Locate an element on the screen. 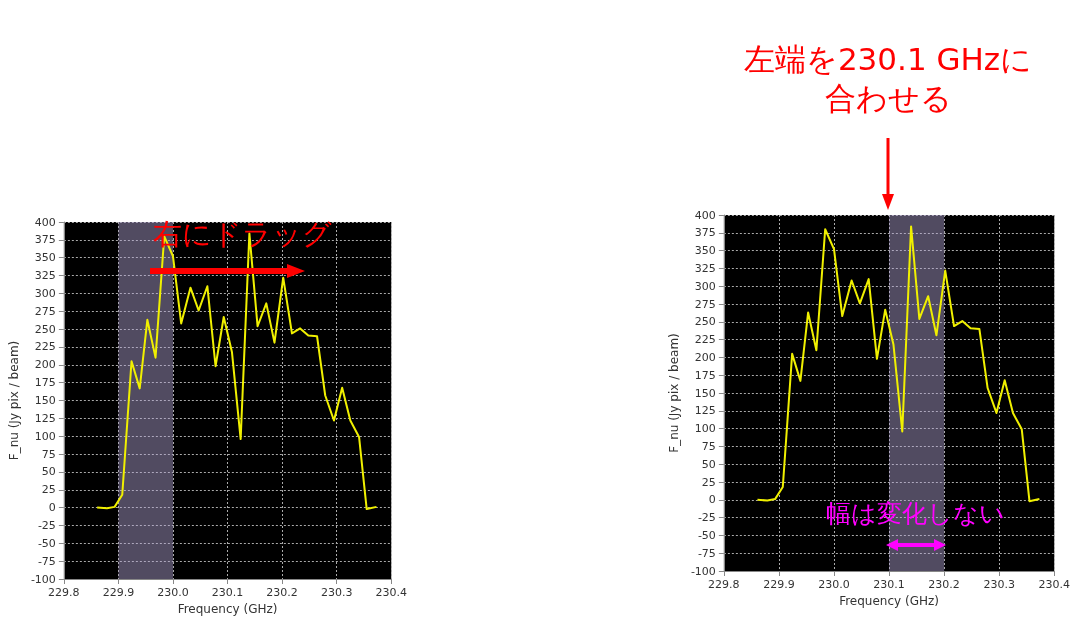 The width and height of the screenshot is (1073, 621). line-series is located at coordinates (898, 364).